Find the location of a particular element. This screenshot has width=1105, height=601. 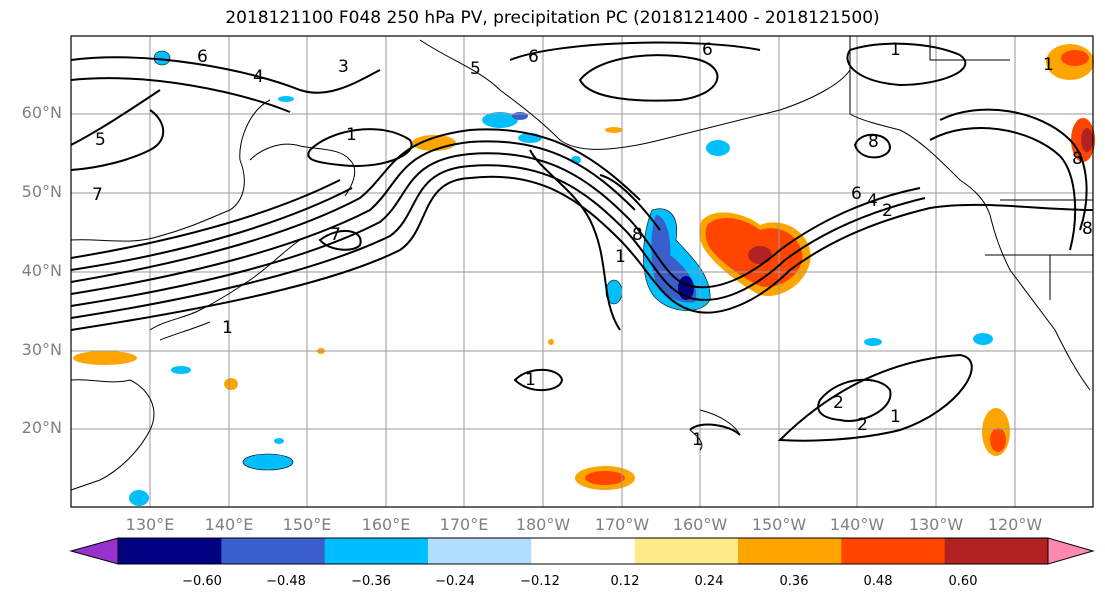

lat-label: 30°N is located at coordinates (41, 349).